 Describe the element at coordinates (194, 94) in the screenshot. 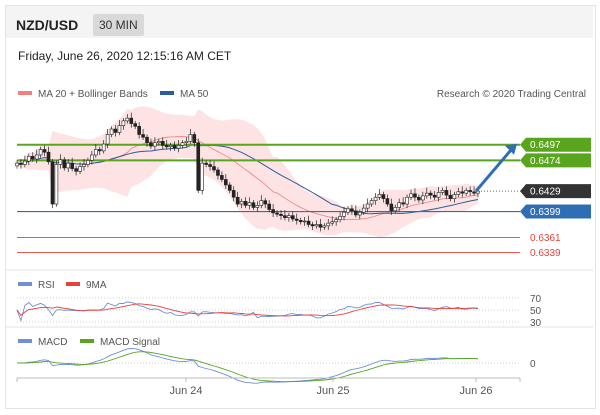

I see `legend-ma50: MA 50` at that location.